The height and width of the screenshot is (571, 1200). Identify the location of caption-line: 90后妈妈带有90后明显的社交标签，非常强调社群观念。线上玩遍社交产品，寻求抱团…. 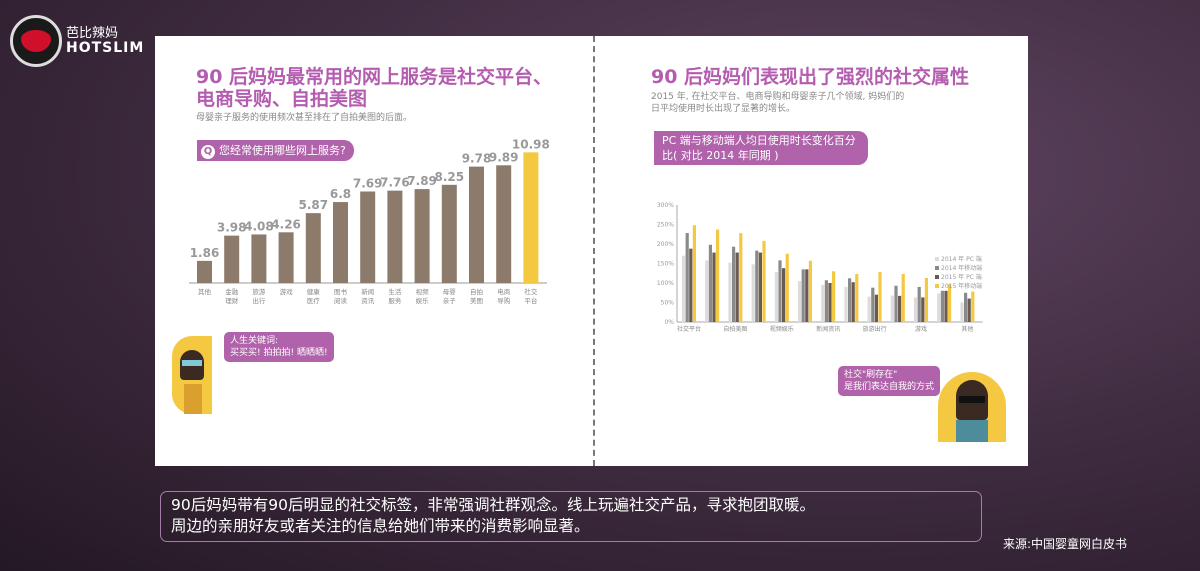
(493, 505).